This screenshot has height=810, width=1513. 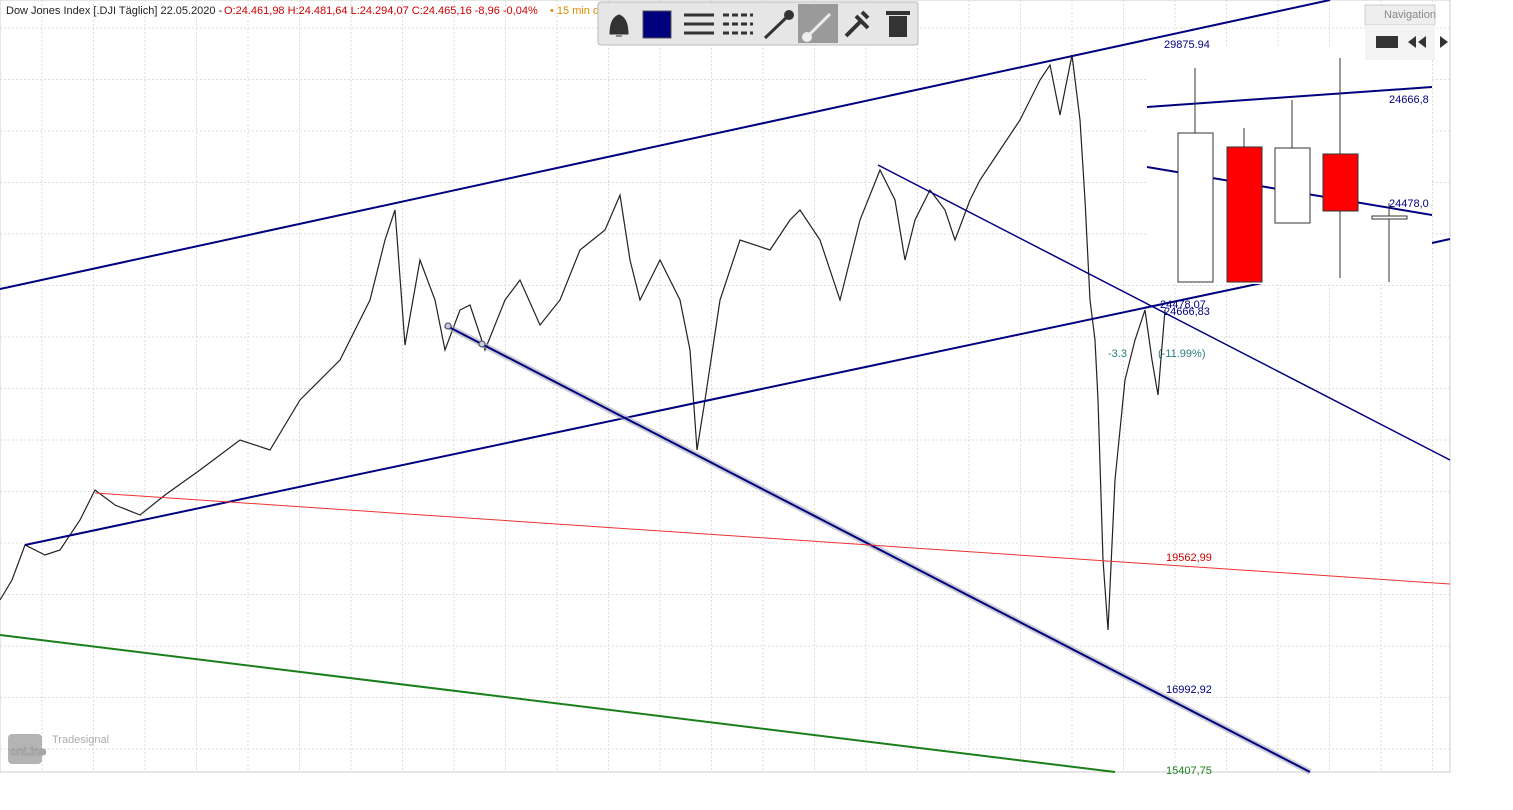 What do you see at coordinates (1441, 241) in the screenshot?
I see `channel-extension` at bounding box center [1441, 241].